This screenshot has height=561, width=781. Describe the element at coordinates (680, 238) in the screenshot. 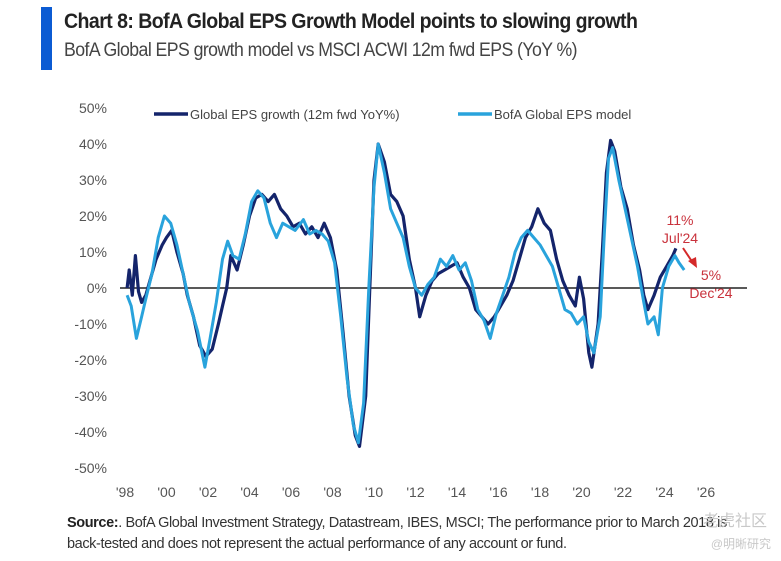

I see `annotation-jul24-date: Jul'24` at that location.